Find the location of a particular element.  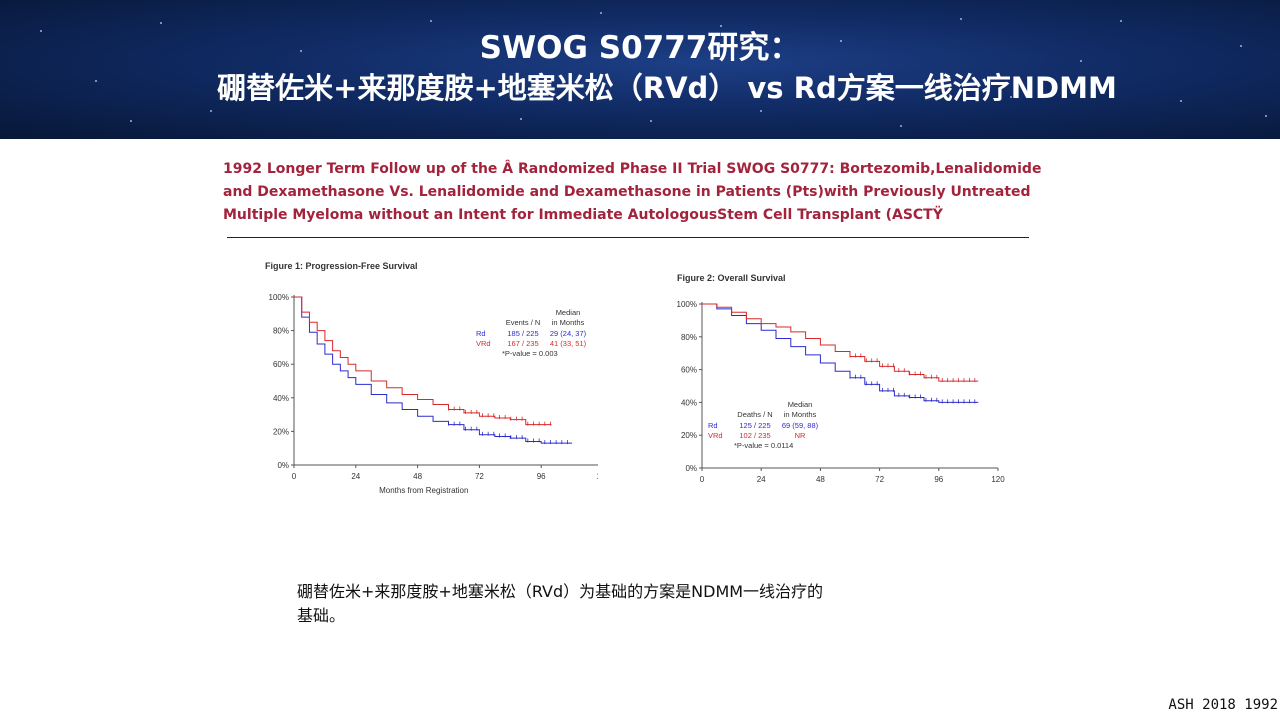

legend-header: Events / N is located at coordinates (523, 322).